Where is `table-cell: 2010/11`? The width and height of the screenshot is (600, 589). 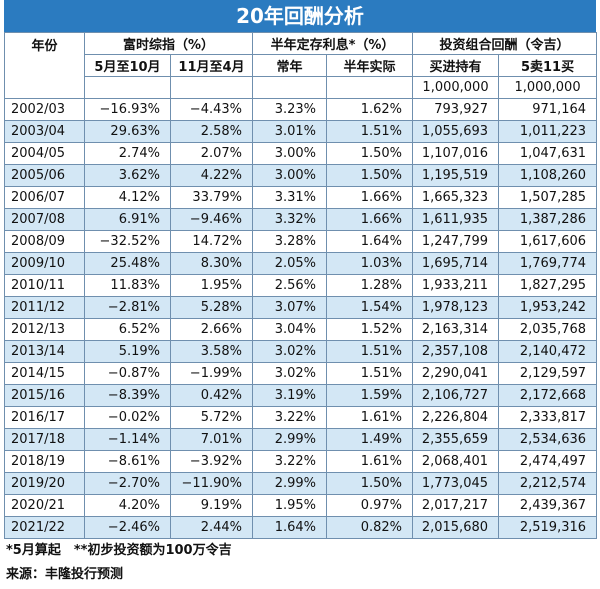
table-cell: 2010/11 is located at coordinates (44, 285).